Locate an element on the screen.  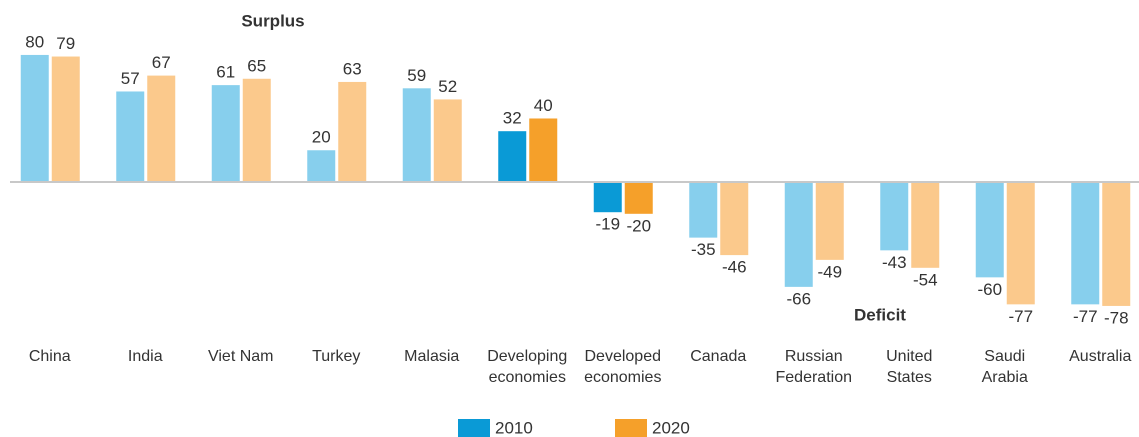
x-tick-label: Saudi Arabia is located at coordinates (1004, 367).